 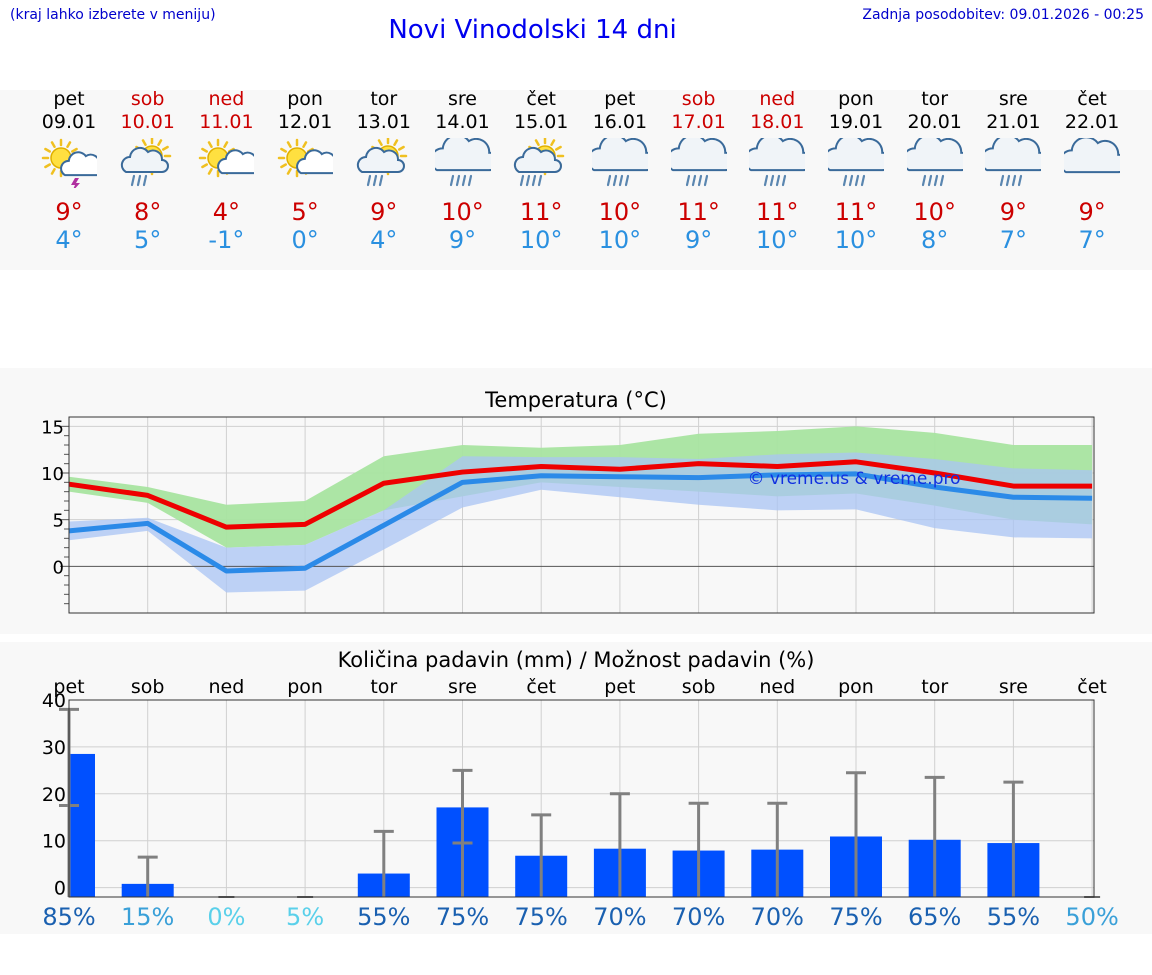 I want to click on temp-max: 4°, so click(x=226, y=212).